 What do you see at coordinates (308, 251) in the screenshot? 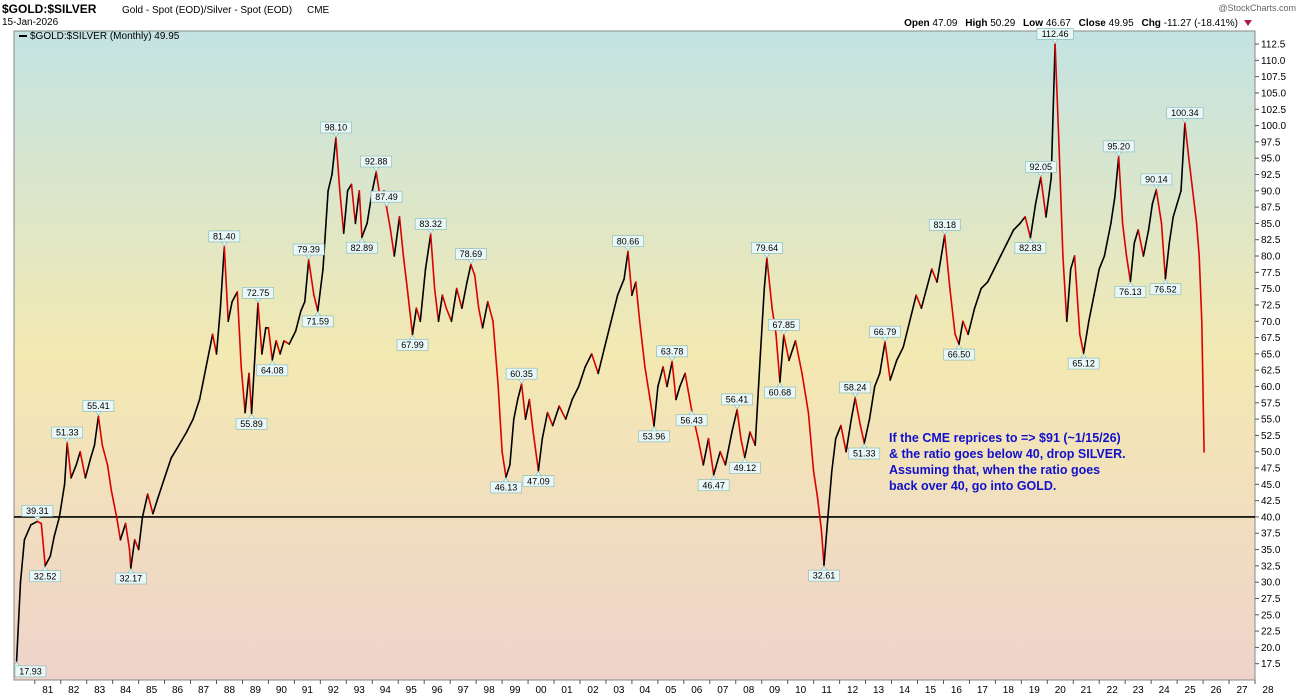
I see `data-label: 79.39` at bounding box center [308, 251].